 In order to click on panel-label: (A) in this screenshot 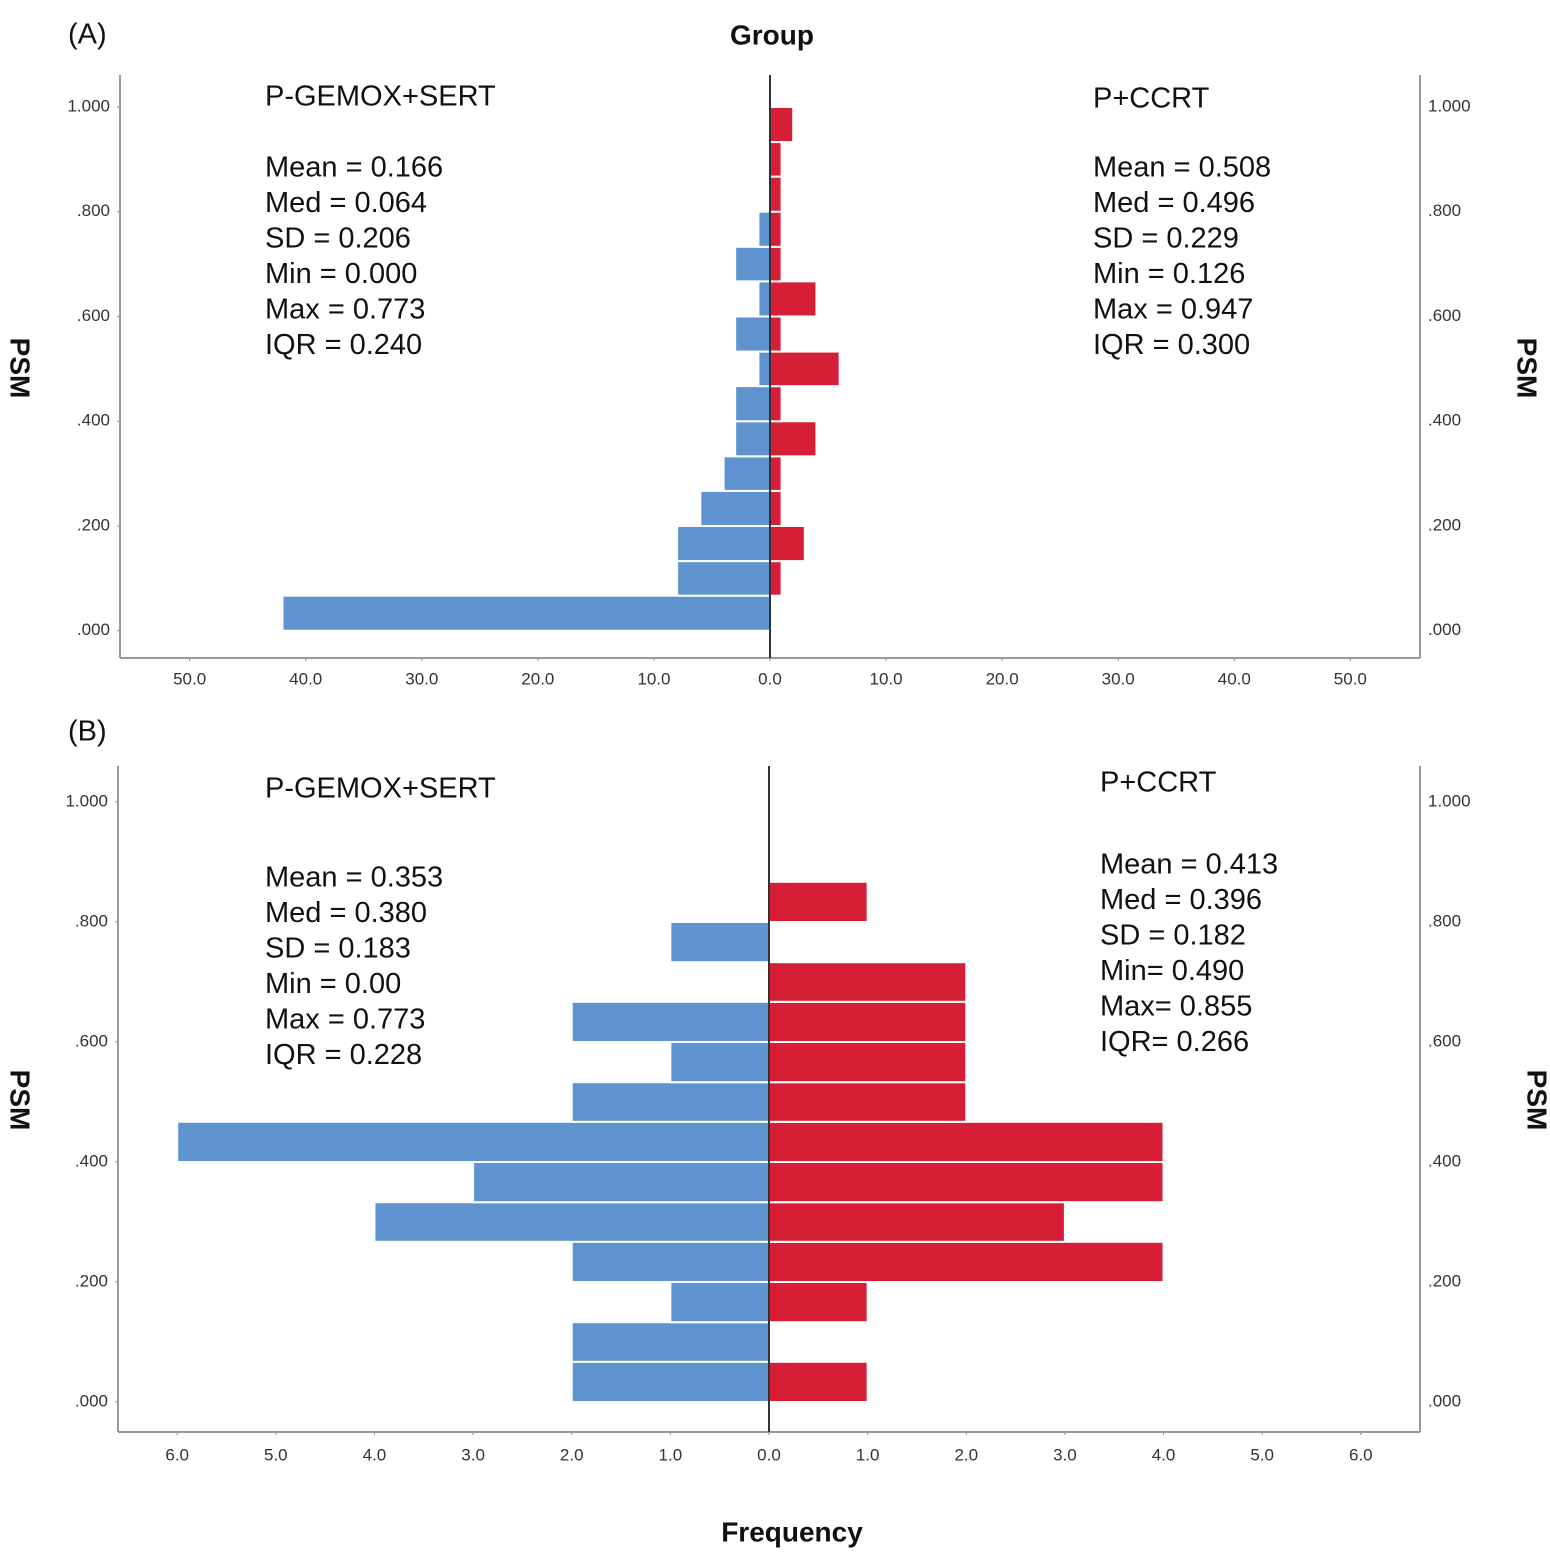, I will do `click(87, 35)`.